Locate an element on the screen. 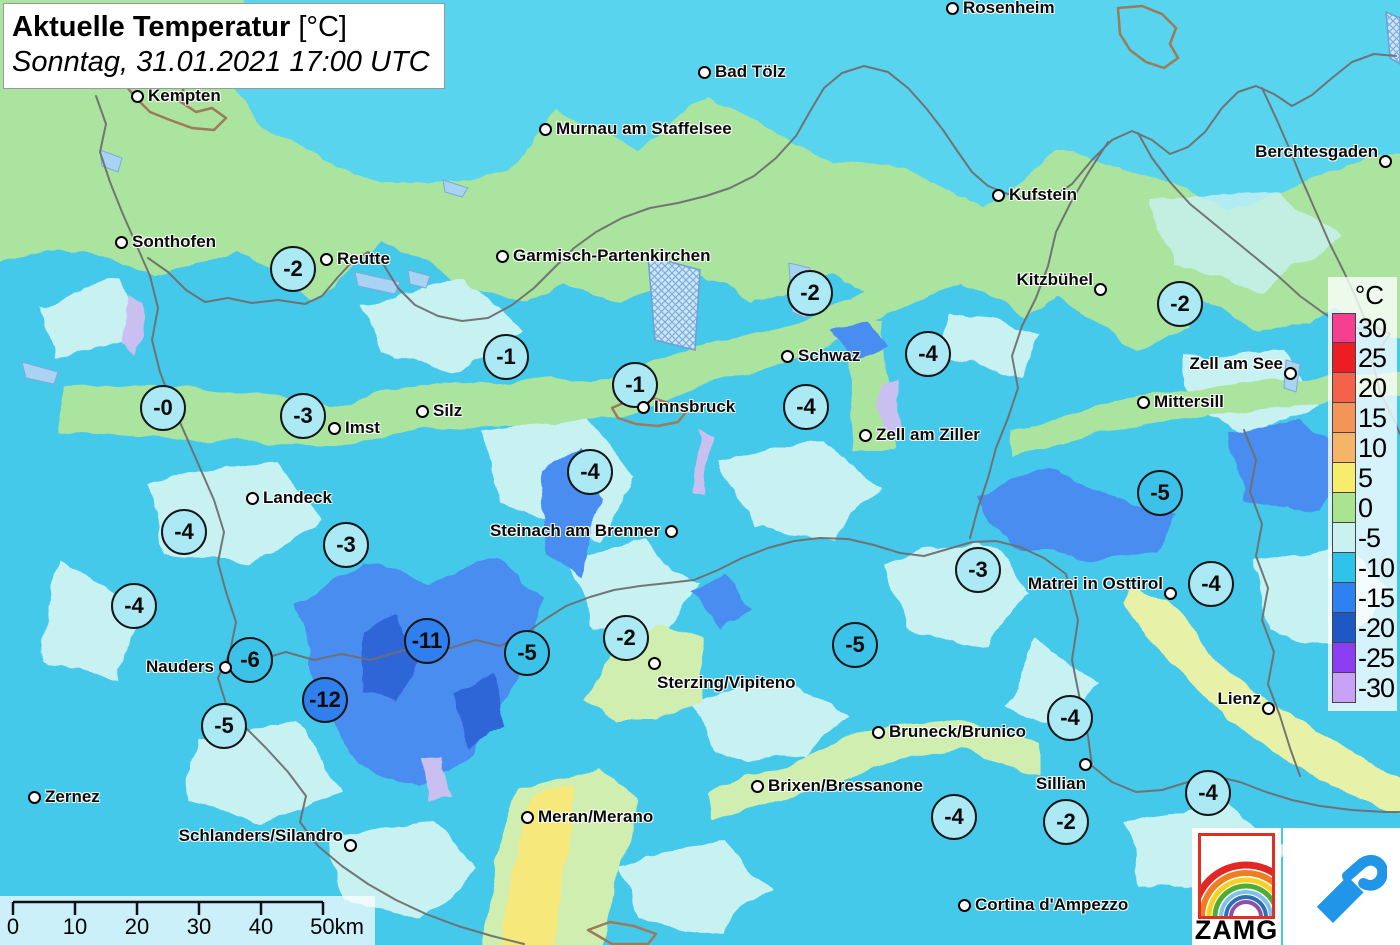 The width and height of the screenshot is (1400, 945). legend-value: -15 is located at coordinates (1376, 597).